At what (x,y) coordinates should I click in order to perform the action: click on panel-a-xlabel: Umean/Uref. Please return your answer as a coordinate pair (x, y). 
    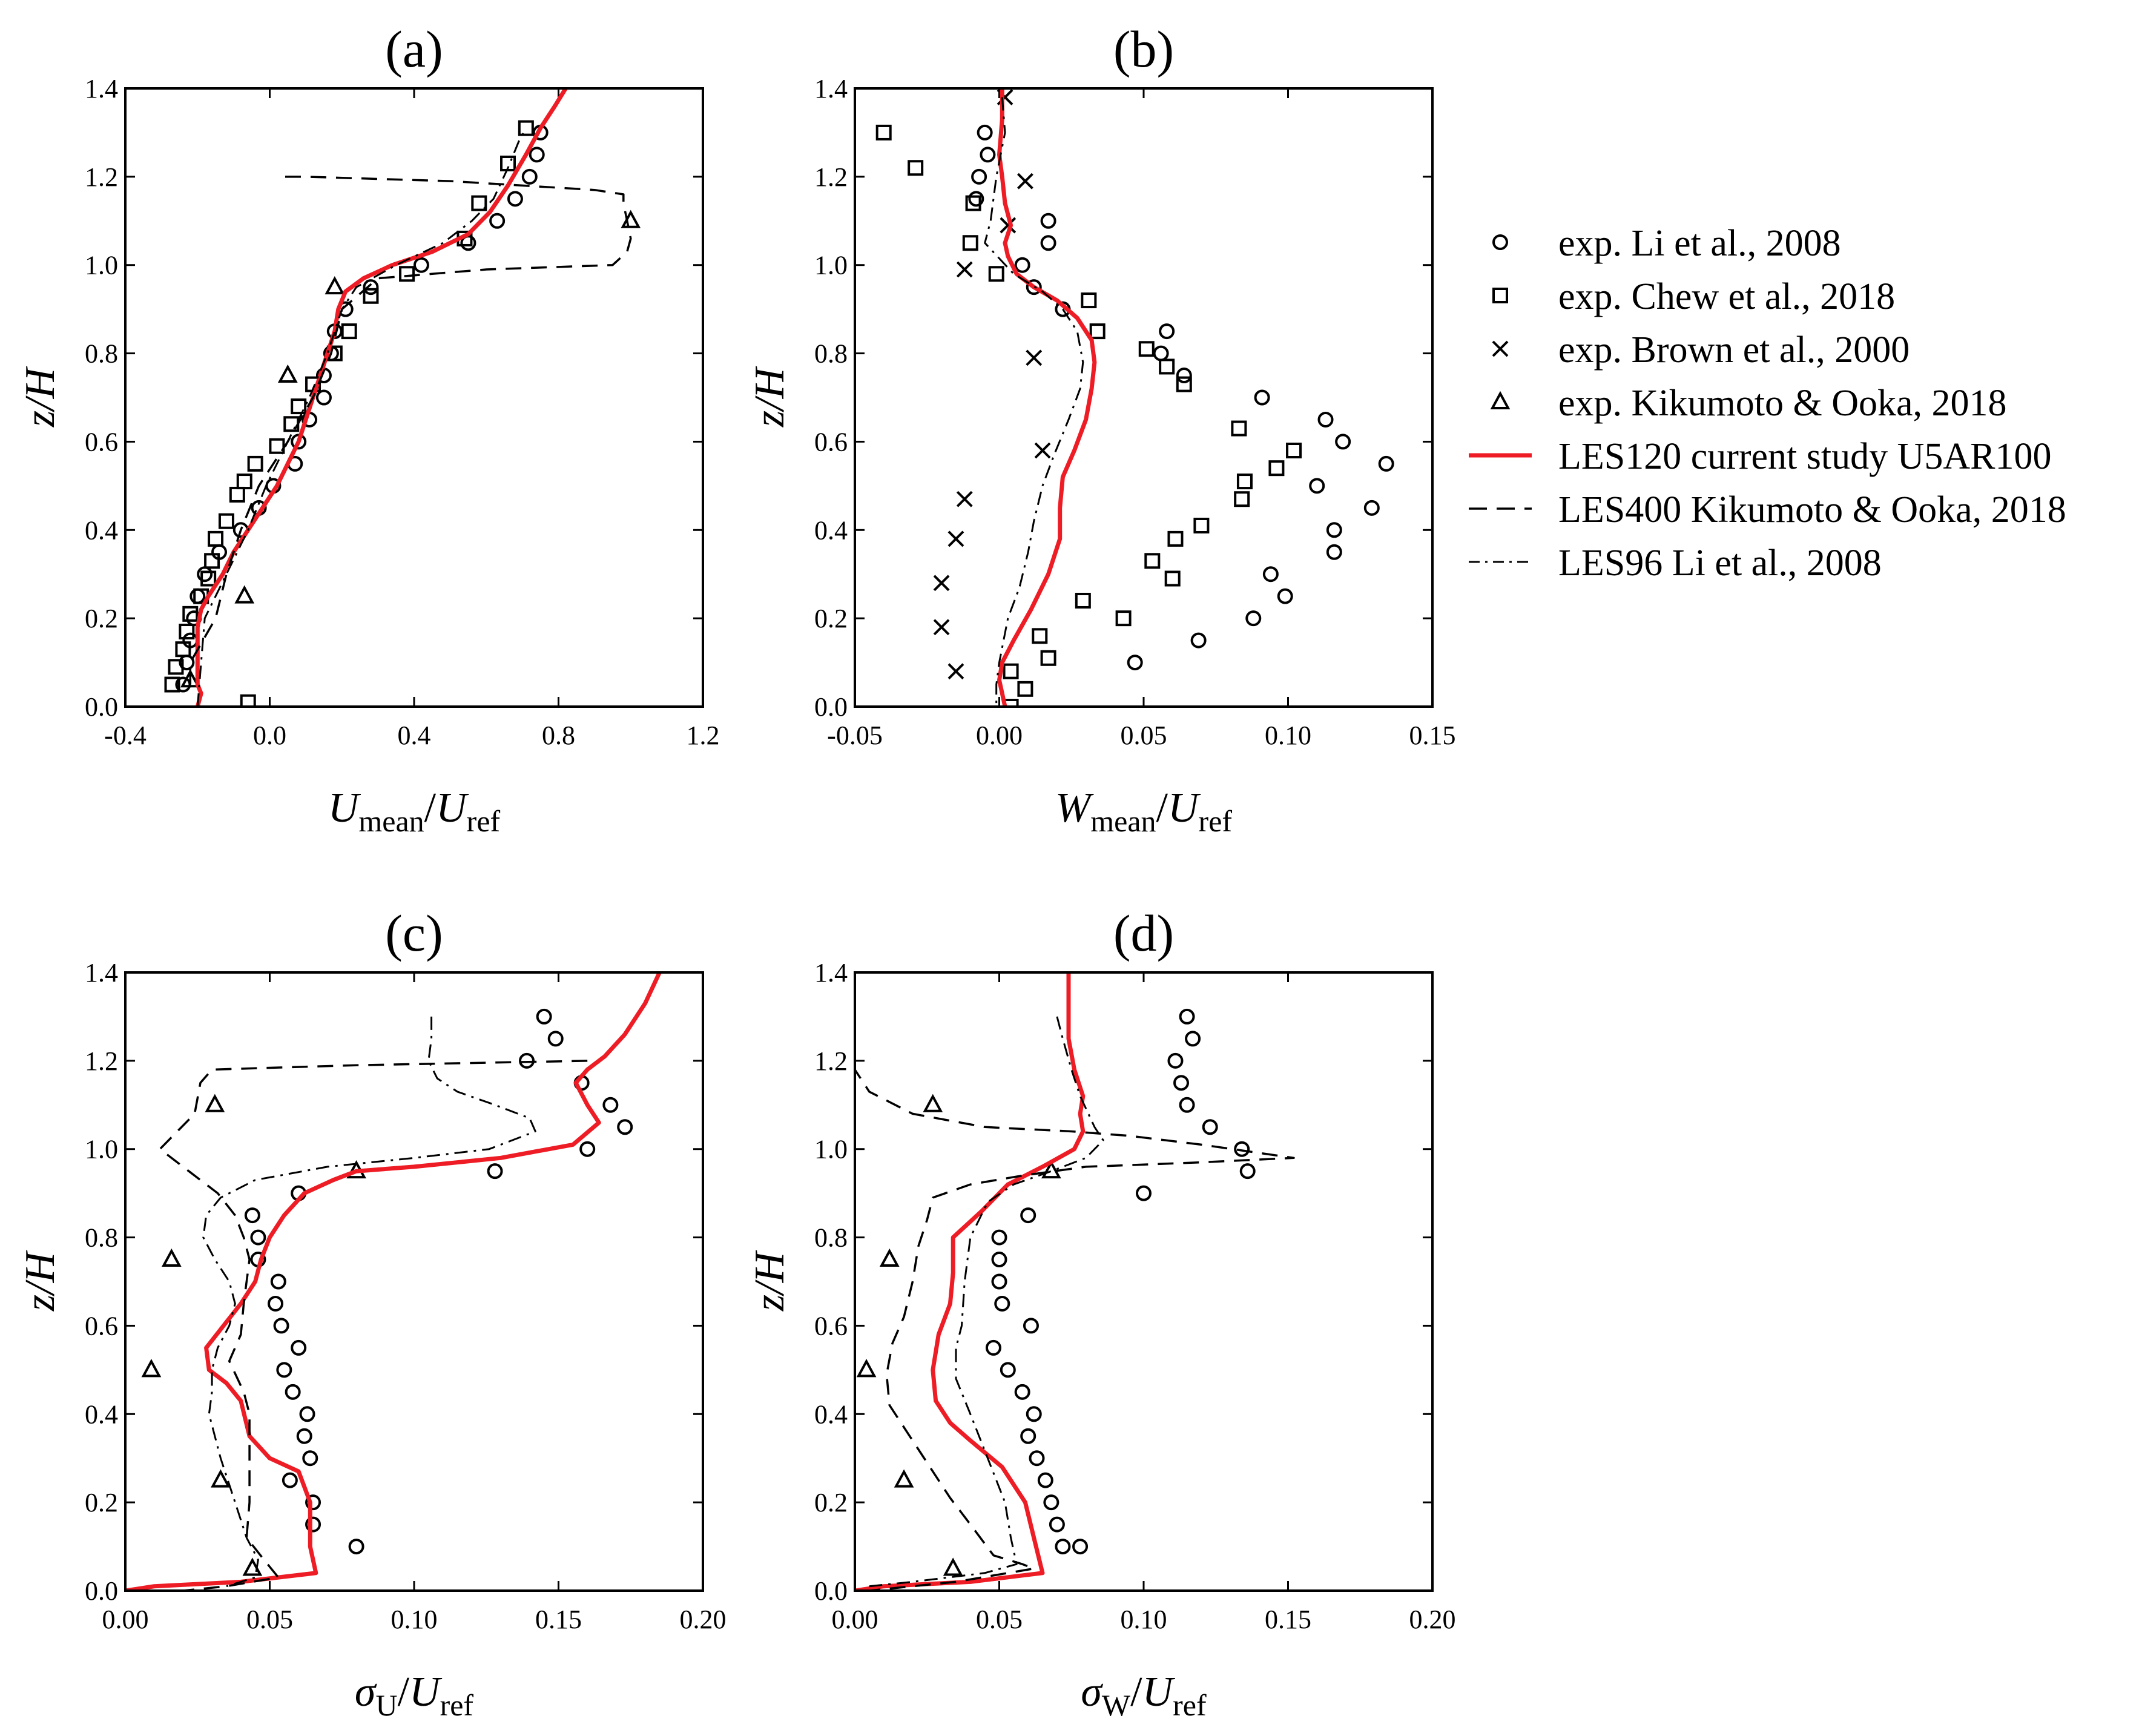
    Looking at the image, I should click on (414, 811).